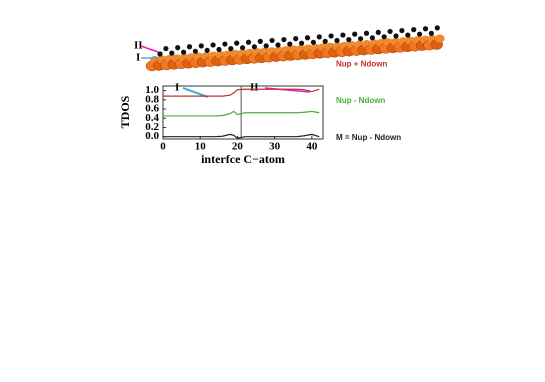  I want to click on y-tick-label: 0.8, so click(152, 99).